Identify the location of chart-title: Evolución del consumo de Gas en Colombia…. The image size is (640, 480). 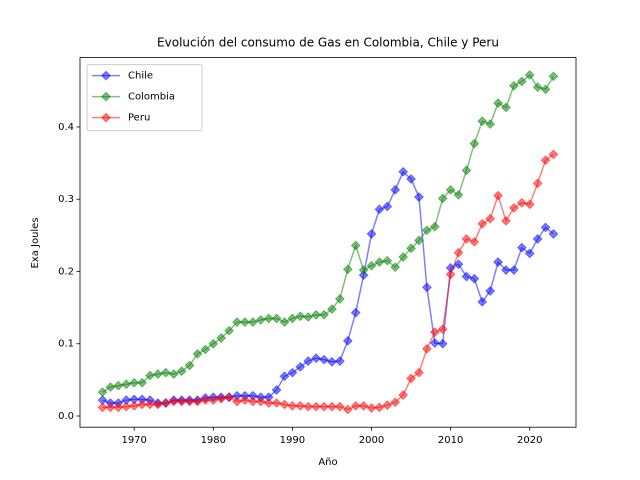
(328, 43).